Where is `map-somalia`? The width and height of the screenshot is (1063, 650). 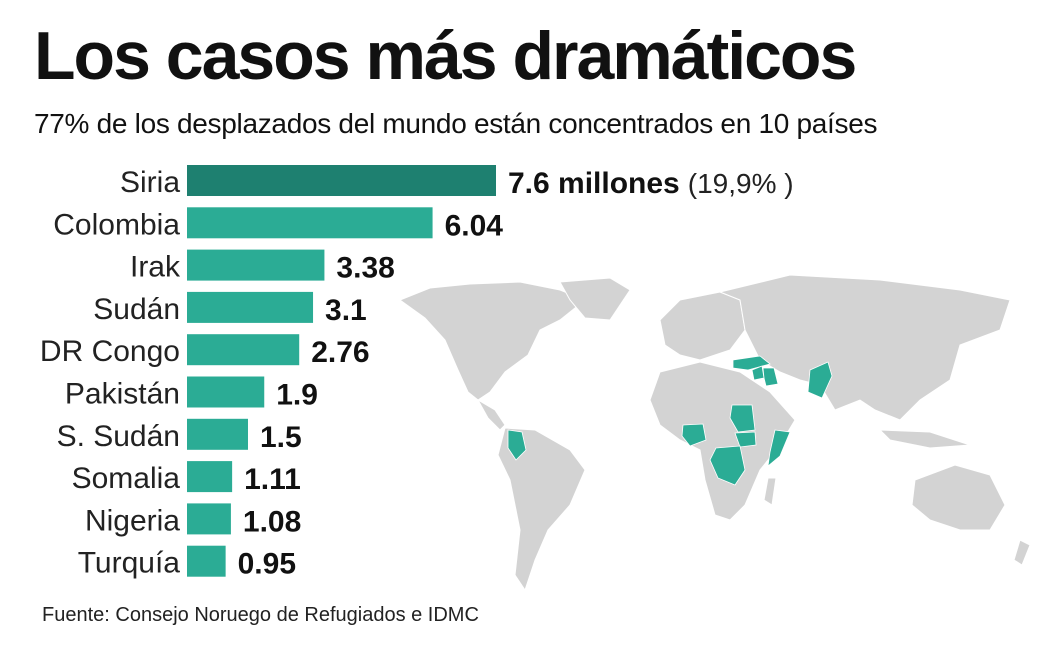
map-somalia is located at coordinates (779, 448).